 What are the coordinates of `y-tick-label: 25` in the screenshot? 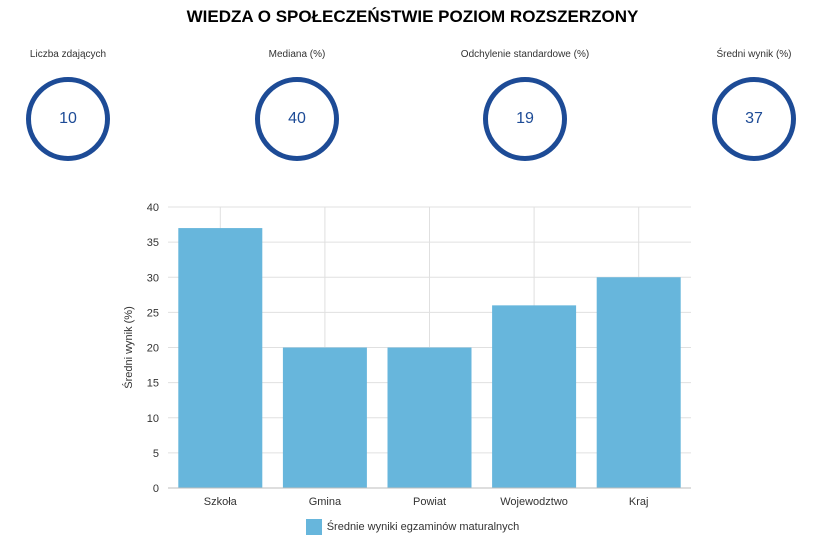 It's located at (153, 313).